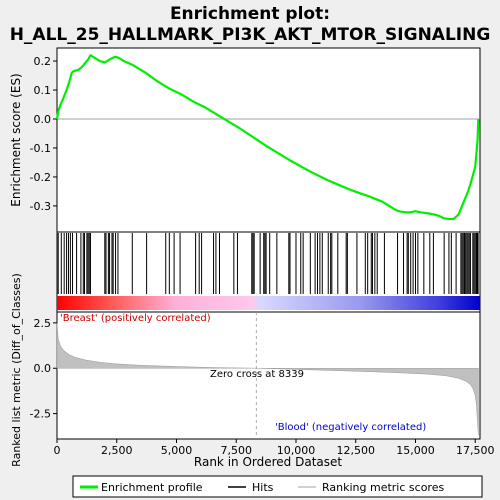  What do you see at coordinates (43, 323) in the screenshot?
I see `metric-ytick-label: 2.5` at bounding box center [43, 323].